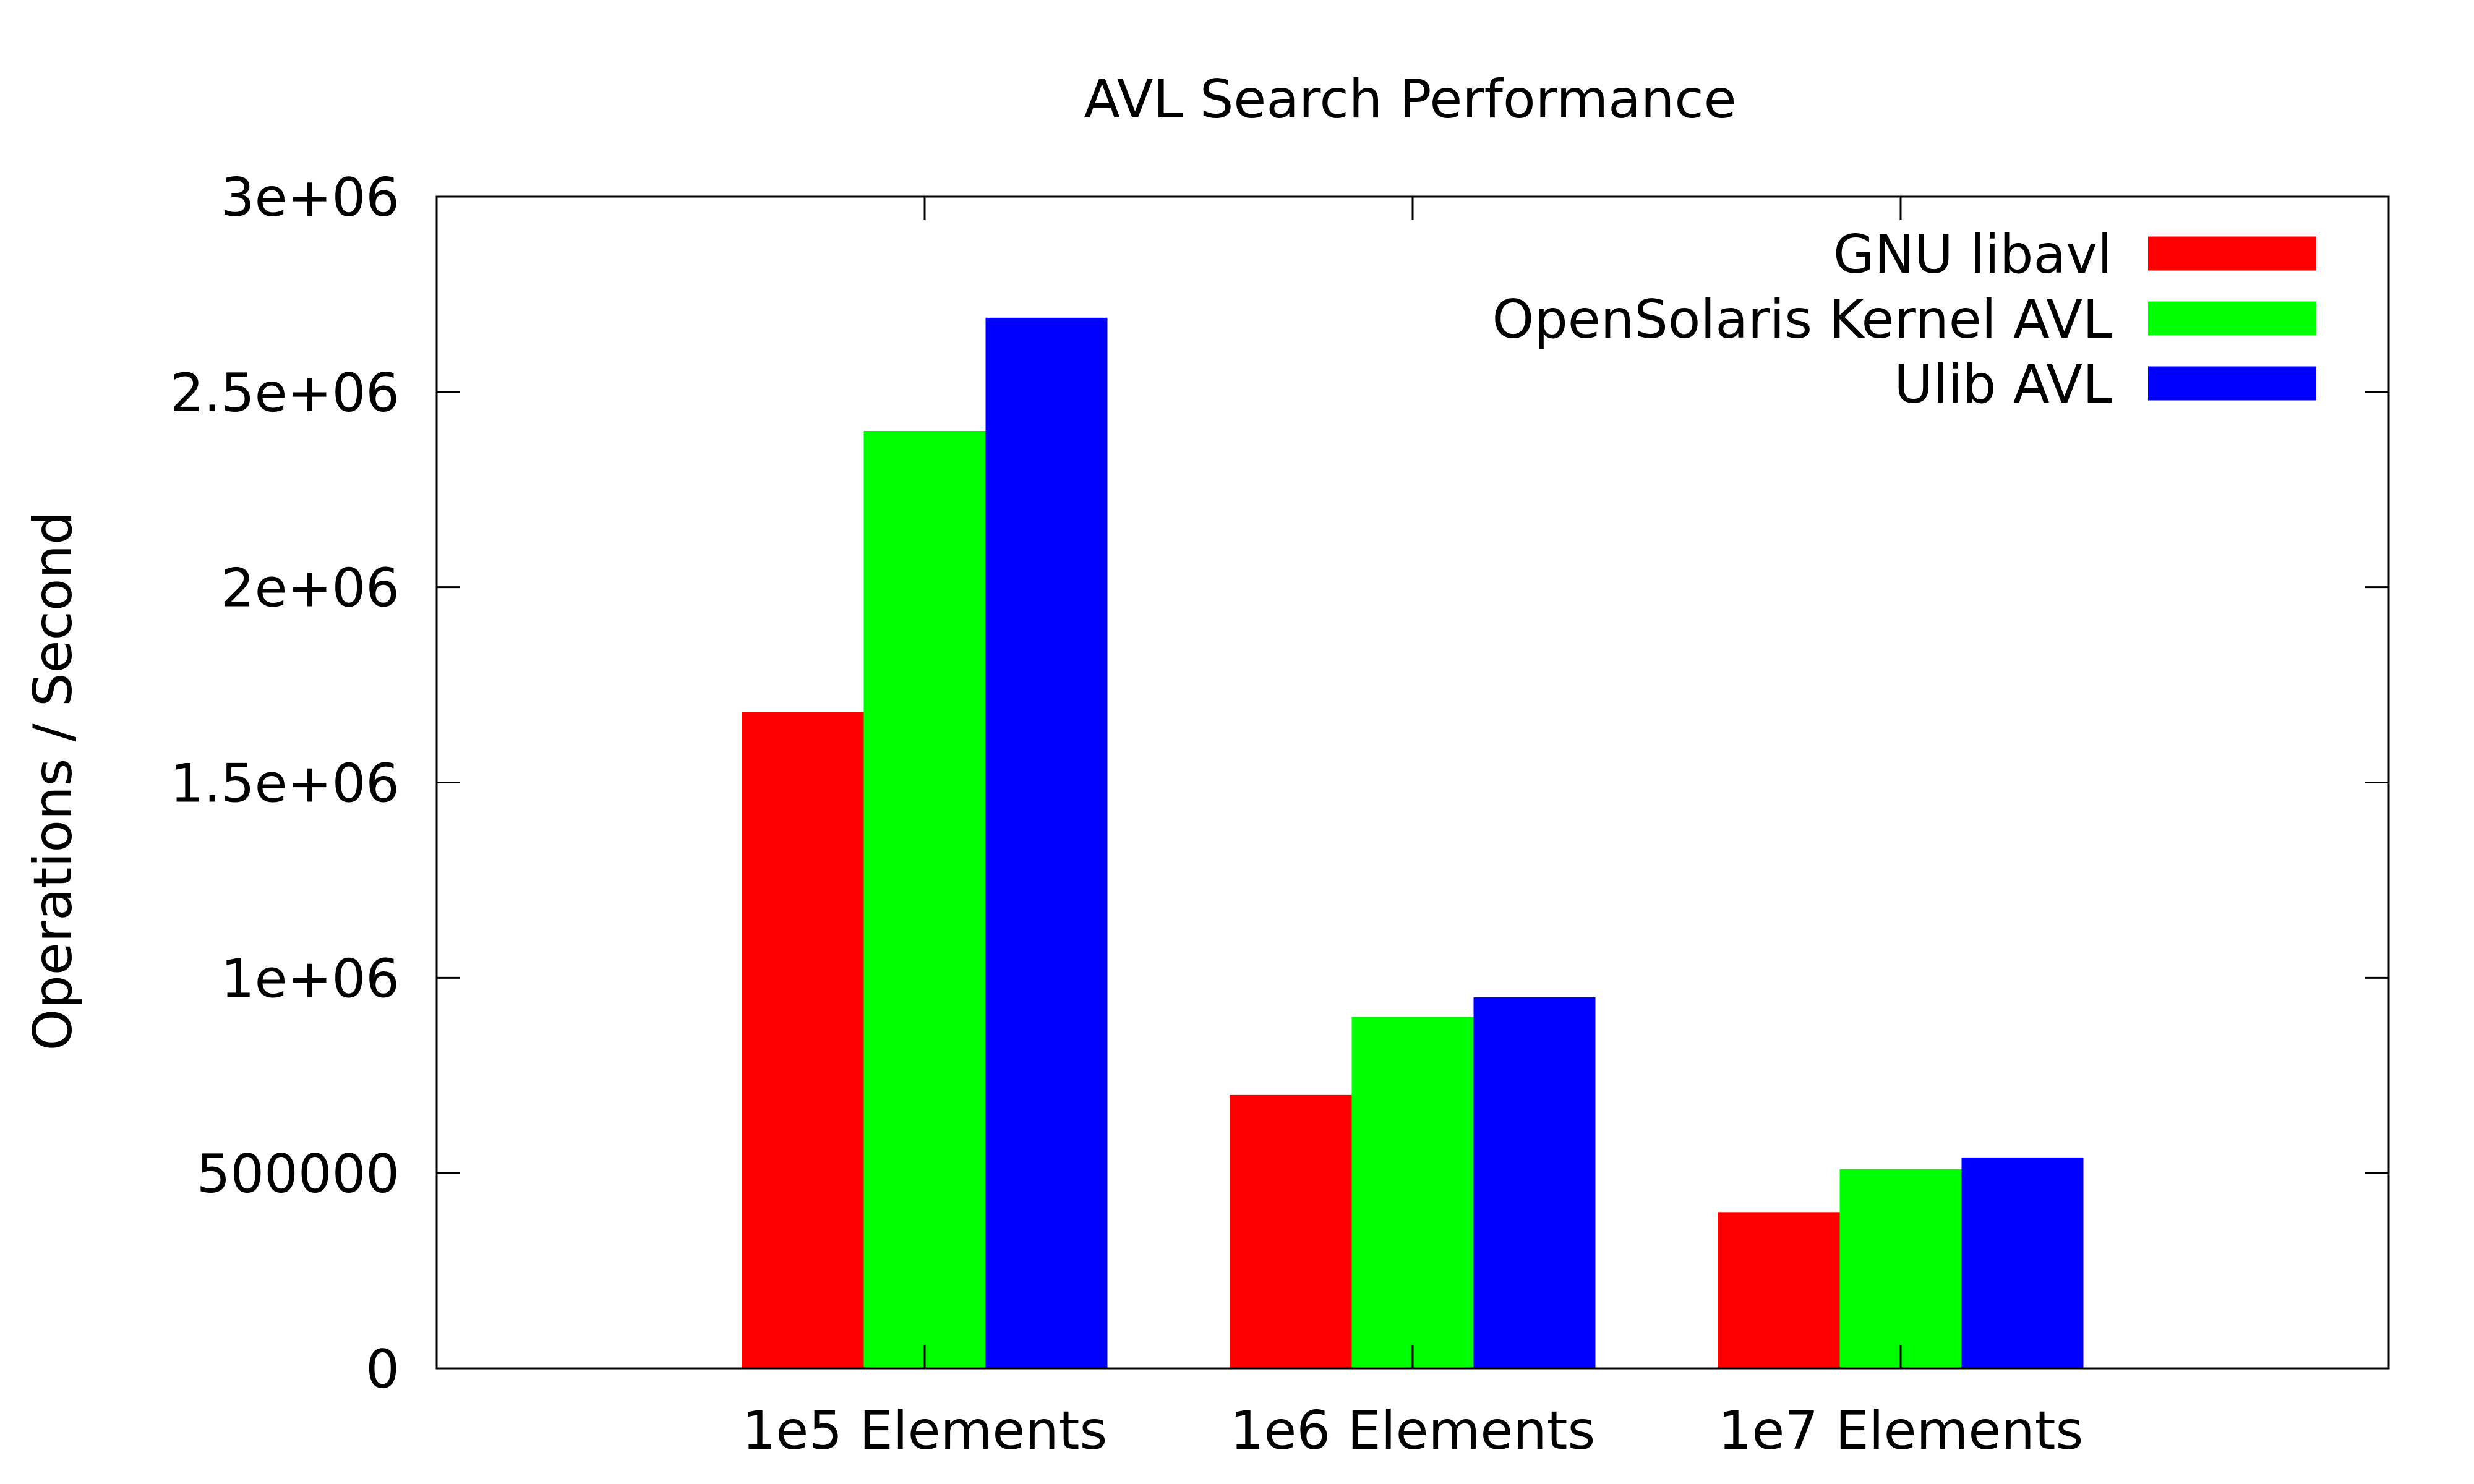  What do you see at coordinates (1413, 1431) in the screenshot?
I see `x-tick-label: 1e6 Elements` at bounding box center [1413, 1431].